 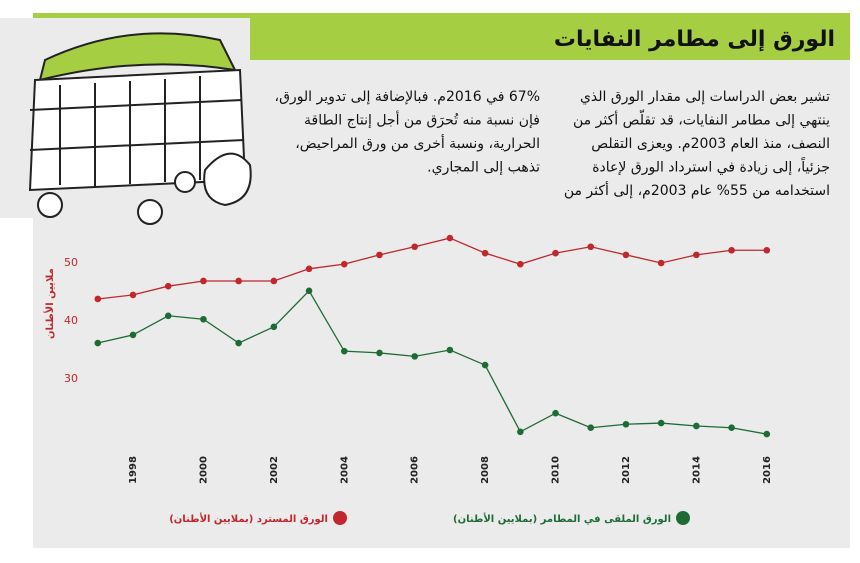 I want to click on x-tick-label: 2004, so click(x=344, y=470).